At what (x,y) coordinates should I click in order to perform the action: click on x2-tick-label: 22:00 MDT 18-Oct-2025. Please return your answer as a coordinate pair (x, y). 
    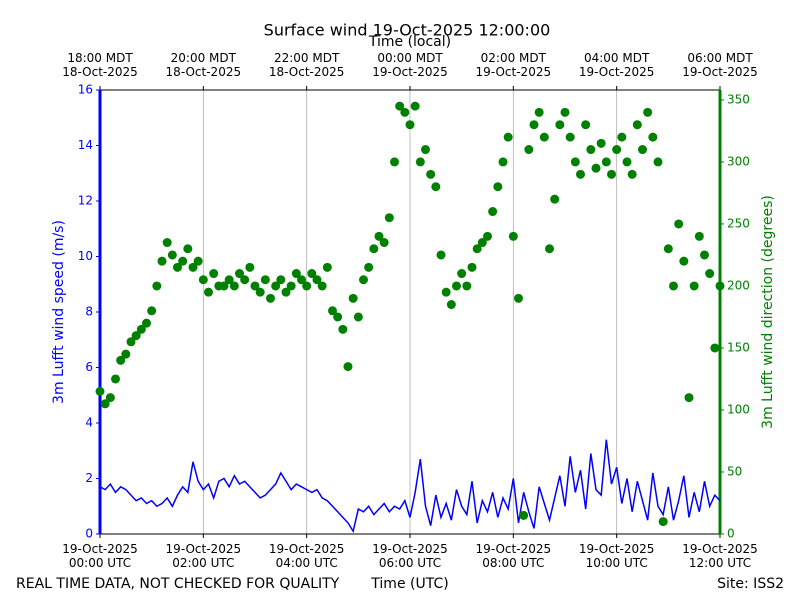
    Looking at the image, I should click on (306, 65).